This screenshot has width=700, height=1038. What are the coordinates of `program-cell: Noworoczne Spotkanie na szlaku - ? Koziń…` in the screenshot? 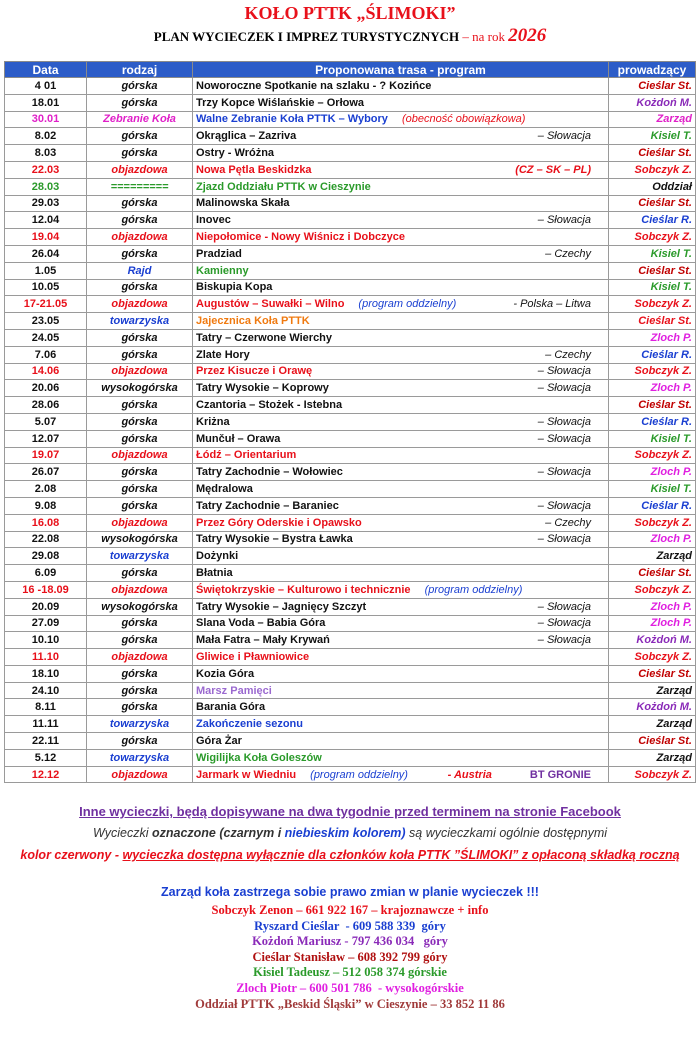 It's located at (400, 86).